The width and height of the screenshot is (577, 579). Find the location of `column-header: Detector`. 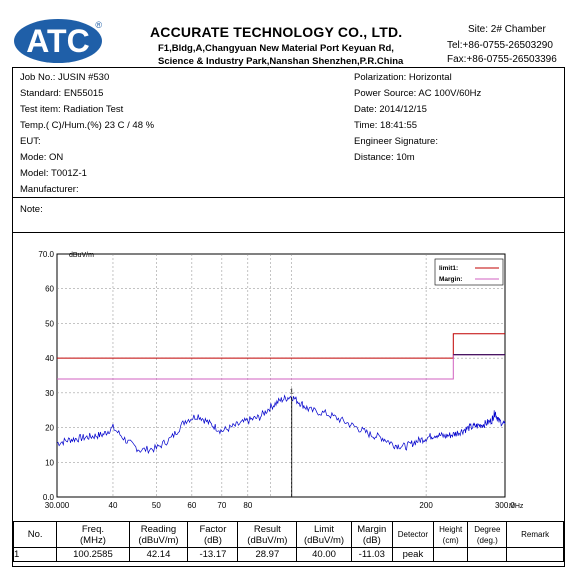

column-header: Detector is located at coordinates (412, 534).